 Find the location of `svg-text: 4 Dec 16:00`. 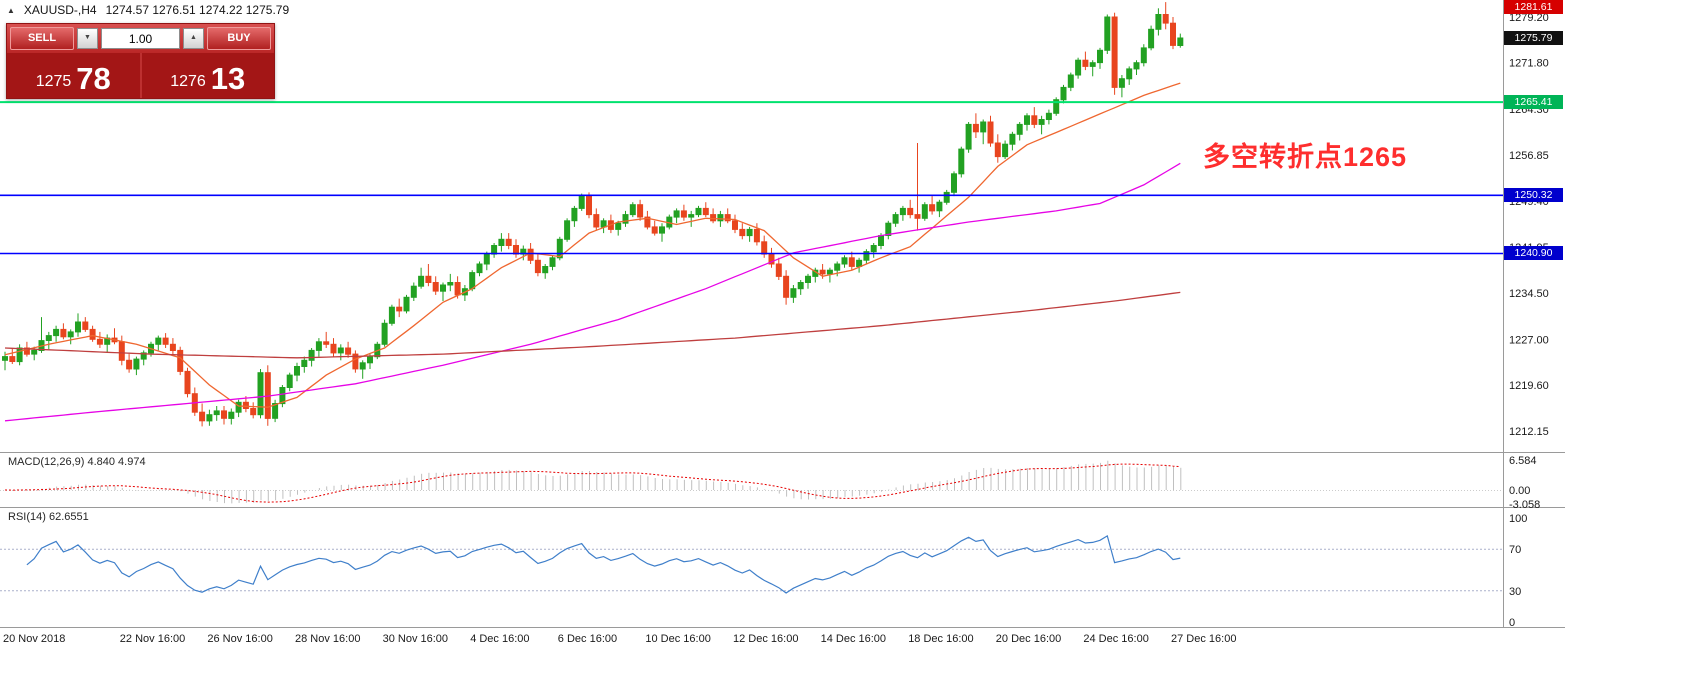

svg-text: 4 Dec 16:00 is located at coordinates (499, 639).